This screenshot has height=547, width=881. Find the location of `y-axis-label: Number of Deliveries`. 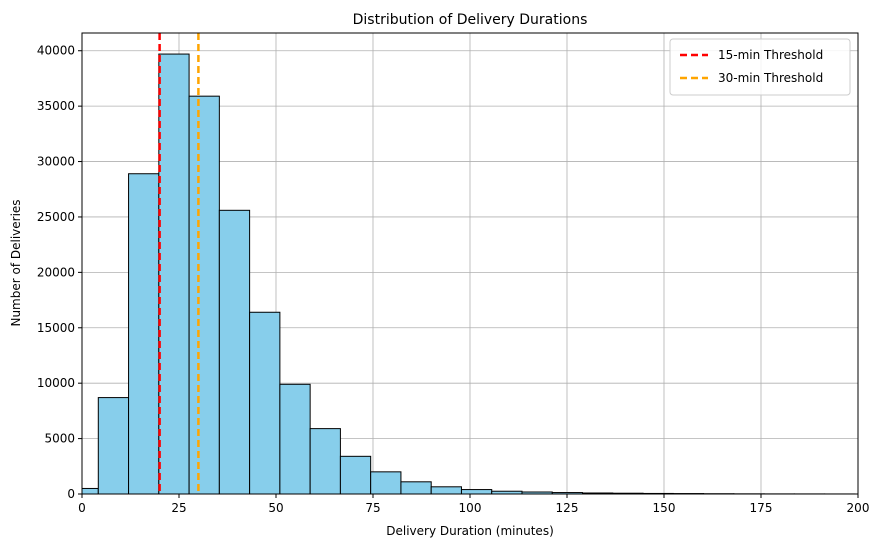

y-axis-label: Number of Deliveries is located at coordinates (16, 262).